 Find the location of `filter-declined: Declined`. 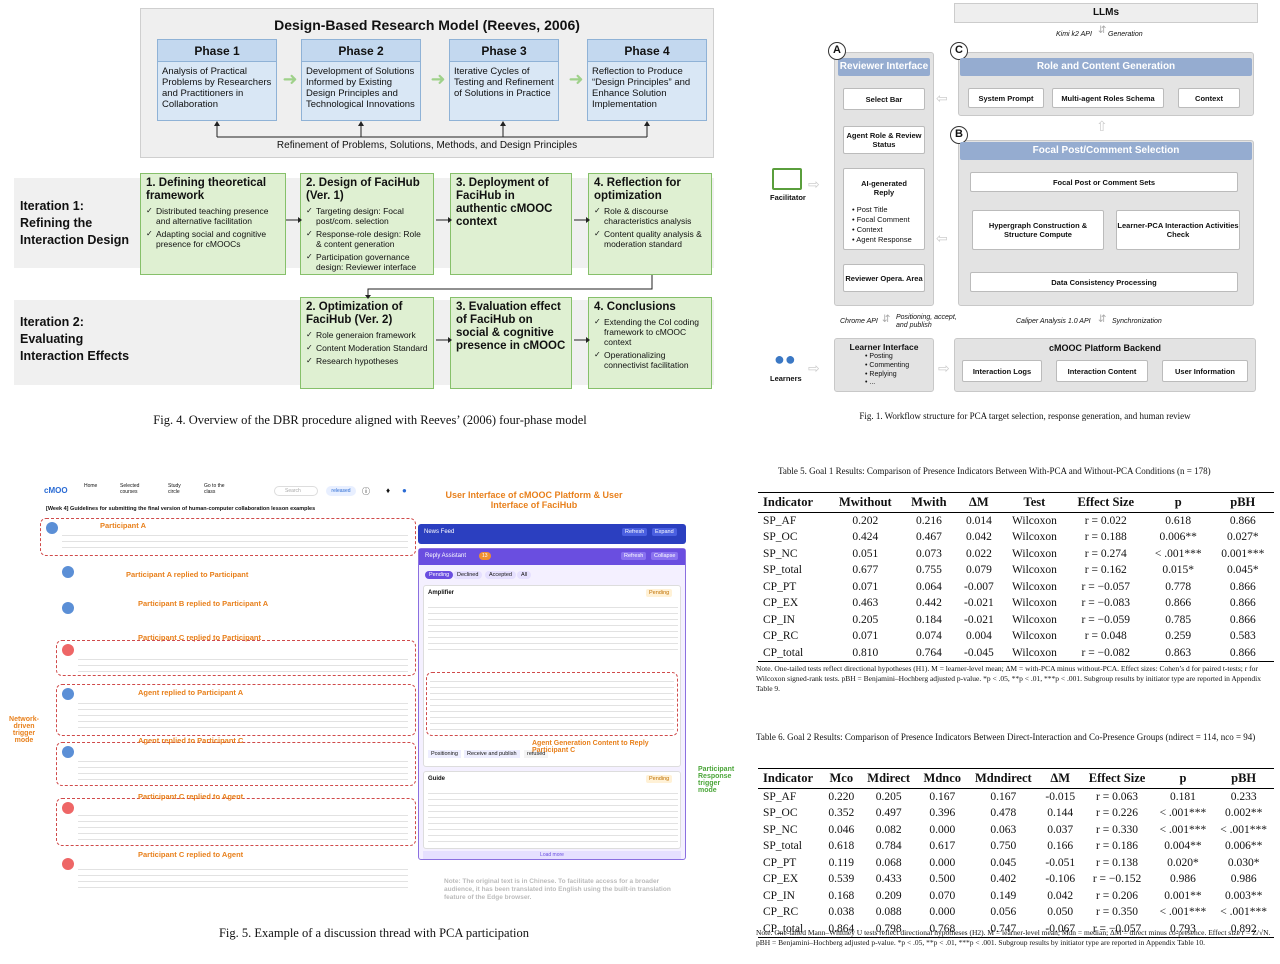

filter-declined: Declined is located at coordinates (468, 575).